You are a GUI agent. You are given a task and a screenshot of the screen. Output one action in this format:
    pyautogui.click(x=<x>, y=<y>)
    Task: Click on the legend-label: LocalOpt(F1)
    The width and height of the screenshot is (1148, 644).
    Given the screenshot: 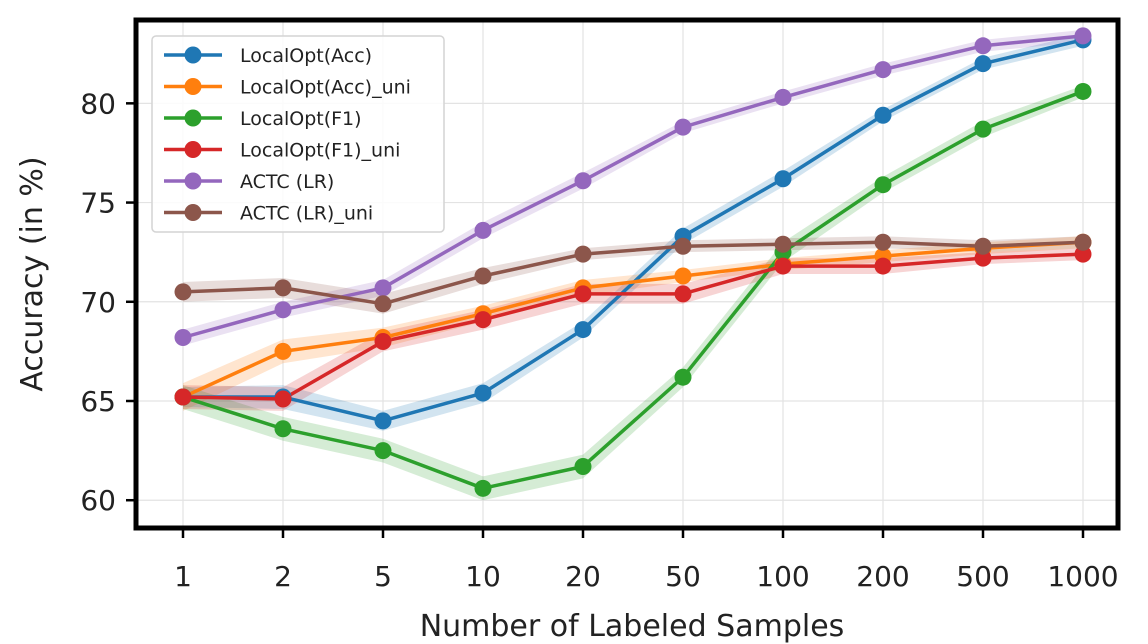 What is the action you would take?
    pyautogui.click(x=301, y=119)
    